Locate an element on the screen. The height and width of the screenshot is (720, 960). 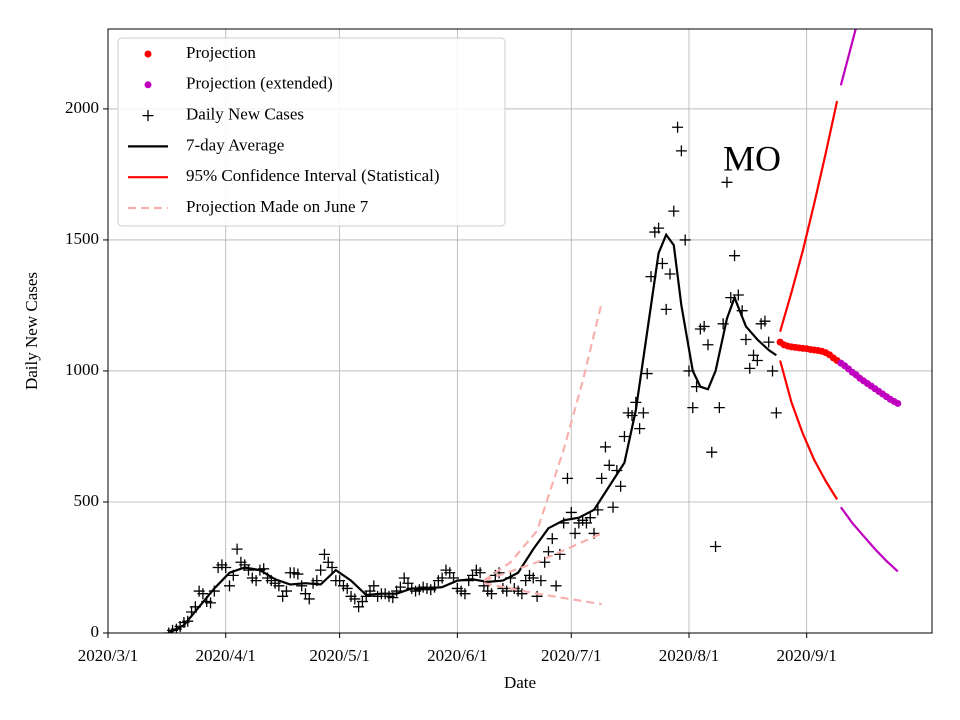
y-tick-label: 2000 is located at coordinates (82, 107).